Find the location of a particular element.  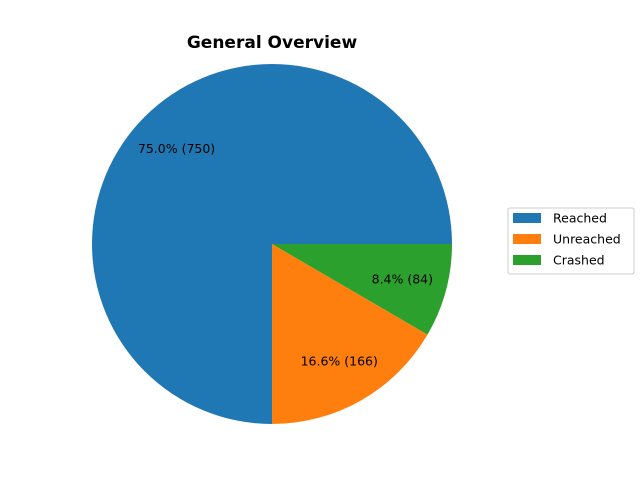

pie-slice-crashed is located at coordinates (362, 289).